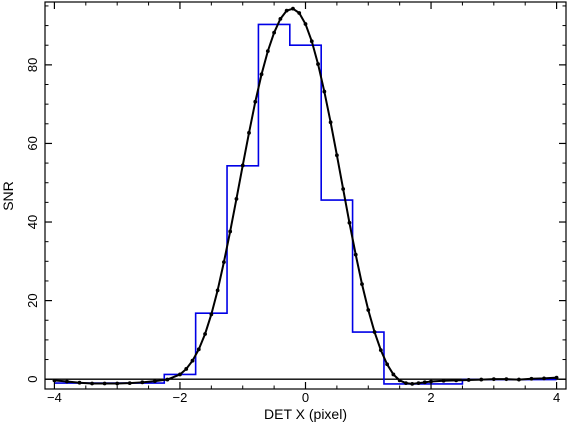 The height and width of the screenshot is (425, 568). Describe the element at coordinates (305, 414) in the screenshot. I see `x-axis-label: DET X (pixel)` at that location.